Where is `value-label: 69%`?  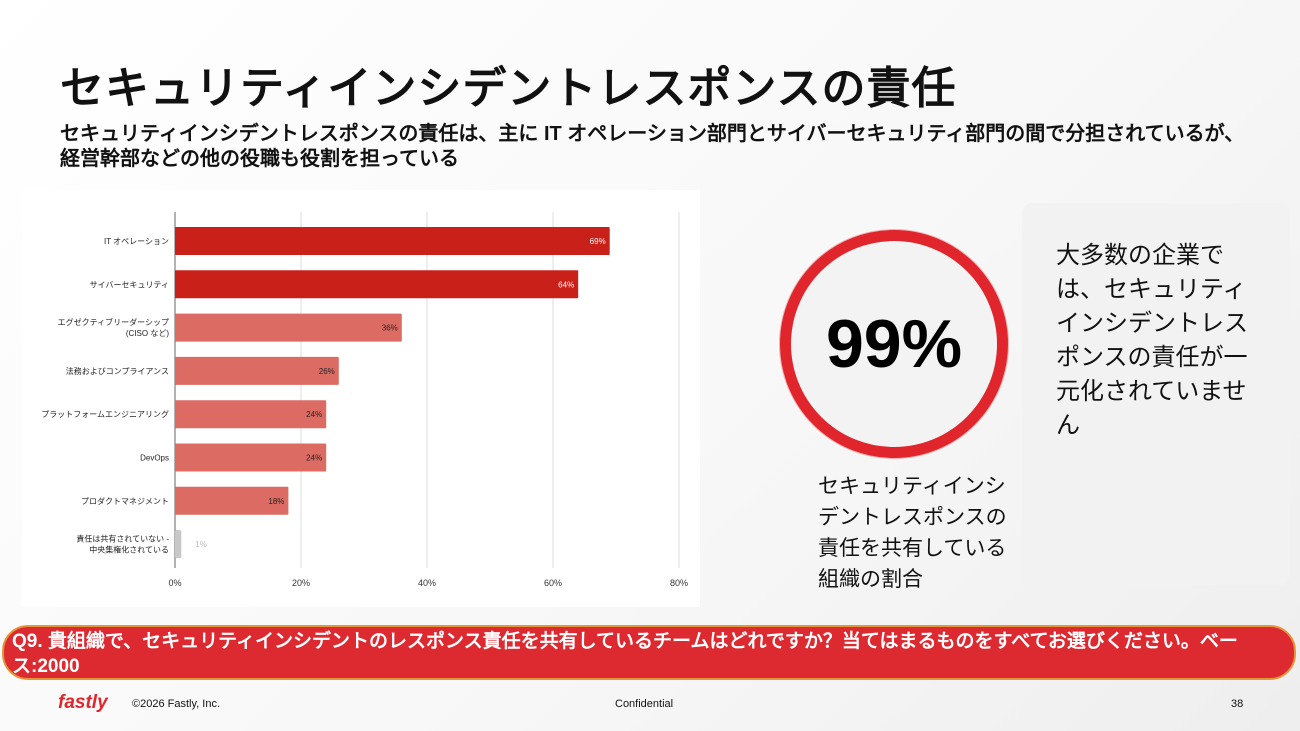
value-label: 69% is located at coordinates (598, 241).